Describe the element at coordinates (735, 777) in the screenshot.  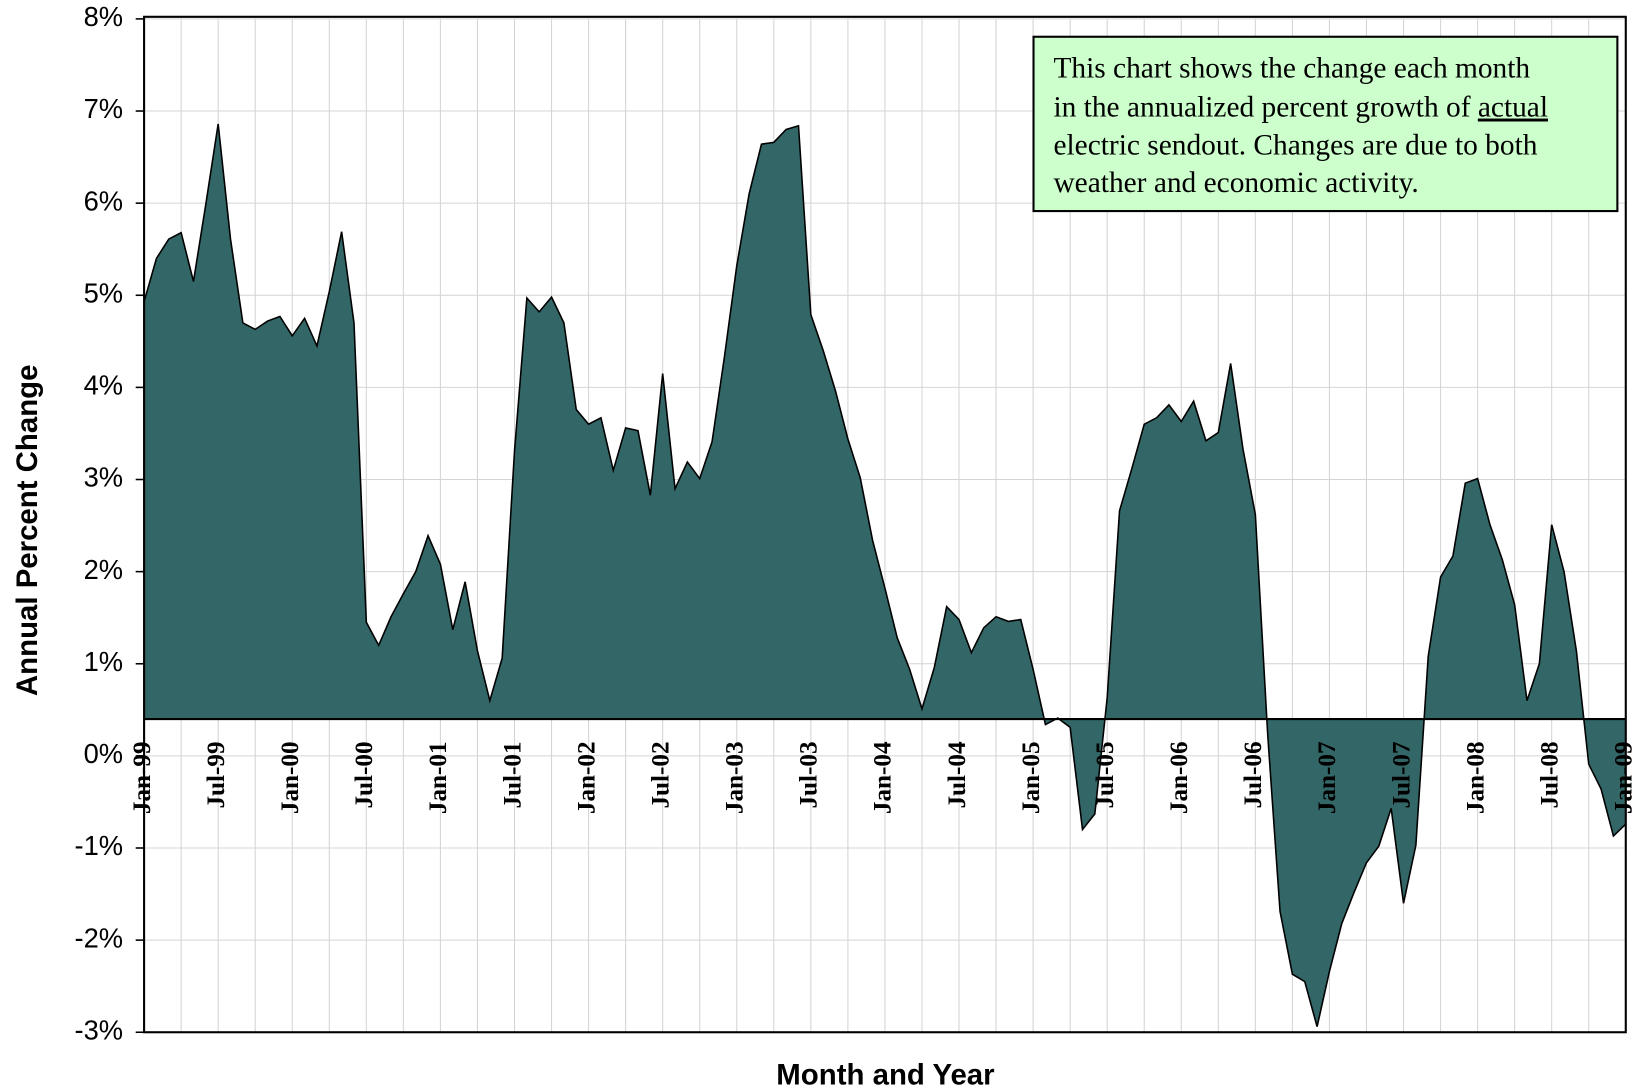
I see `x-tick-label: Jan-03` at that location.